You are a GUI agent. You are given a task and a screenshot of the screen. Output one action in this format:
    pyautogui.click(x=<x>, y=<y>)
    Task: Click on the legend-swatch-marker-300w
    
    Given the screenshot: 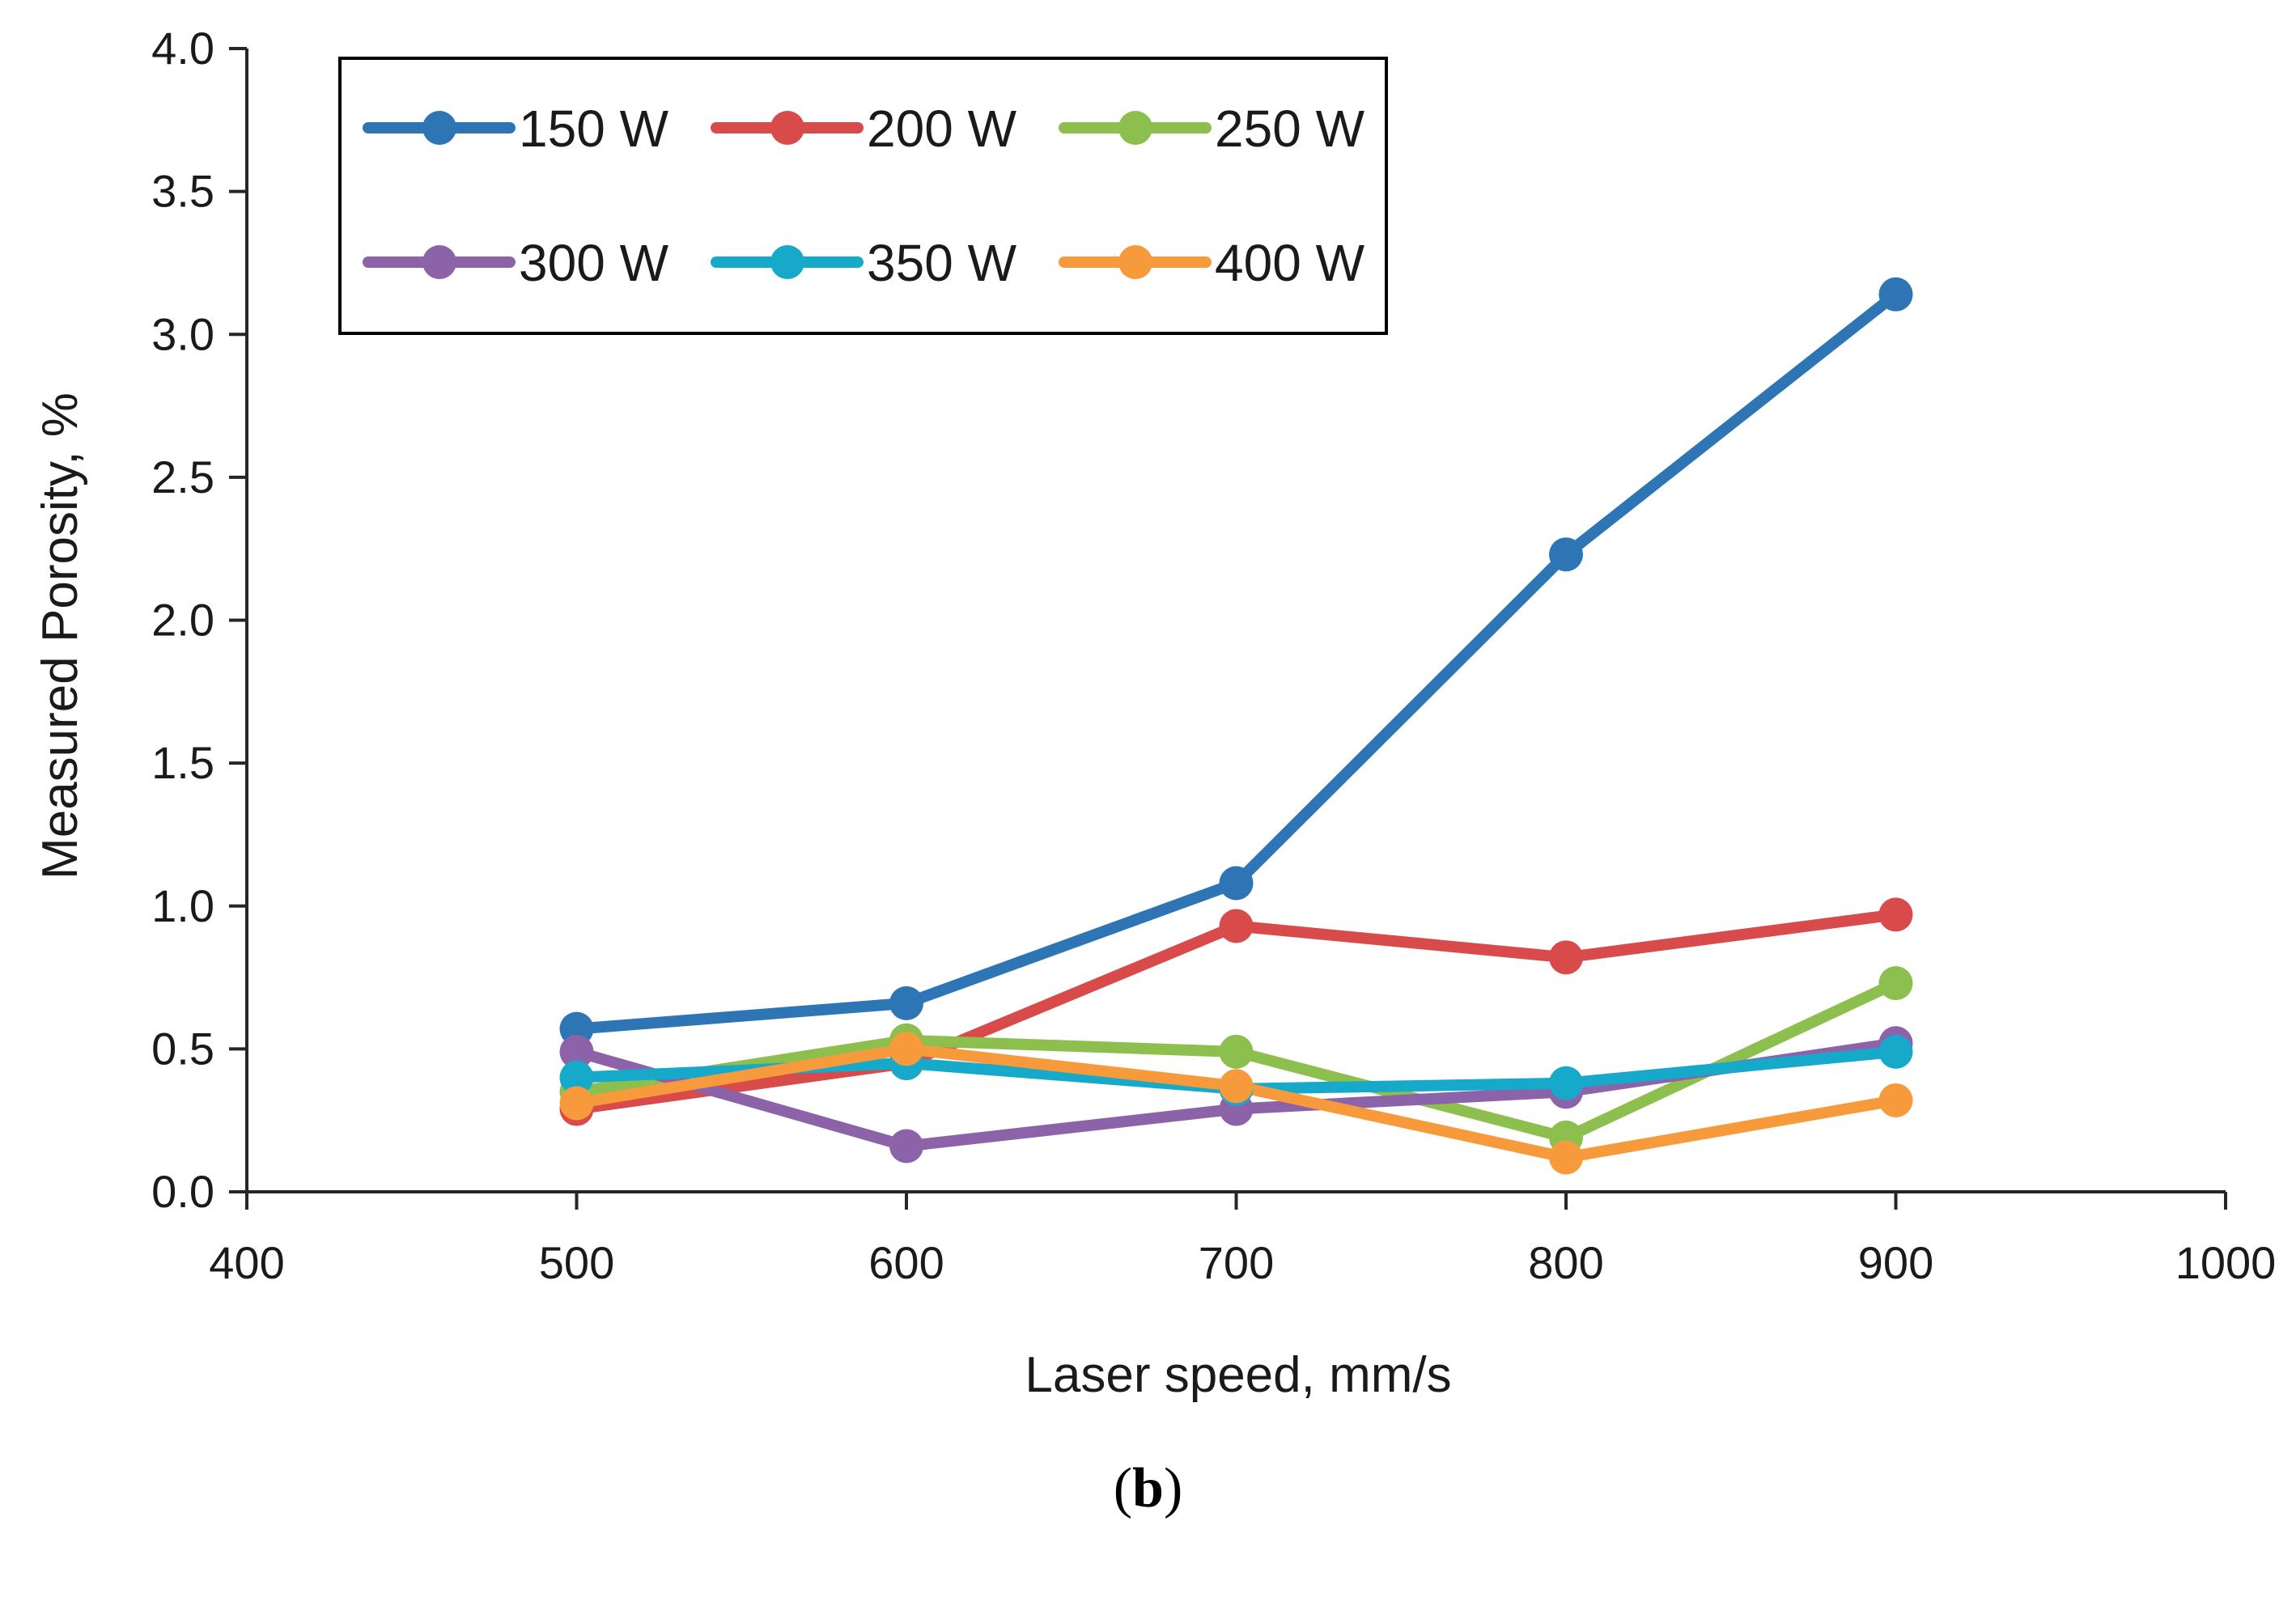 What is the action you would take?
    pyautogui.click(x=439, y=262)
    